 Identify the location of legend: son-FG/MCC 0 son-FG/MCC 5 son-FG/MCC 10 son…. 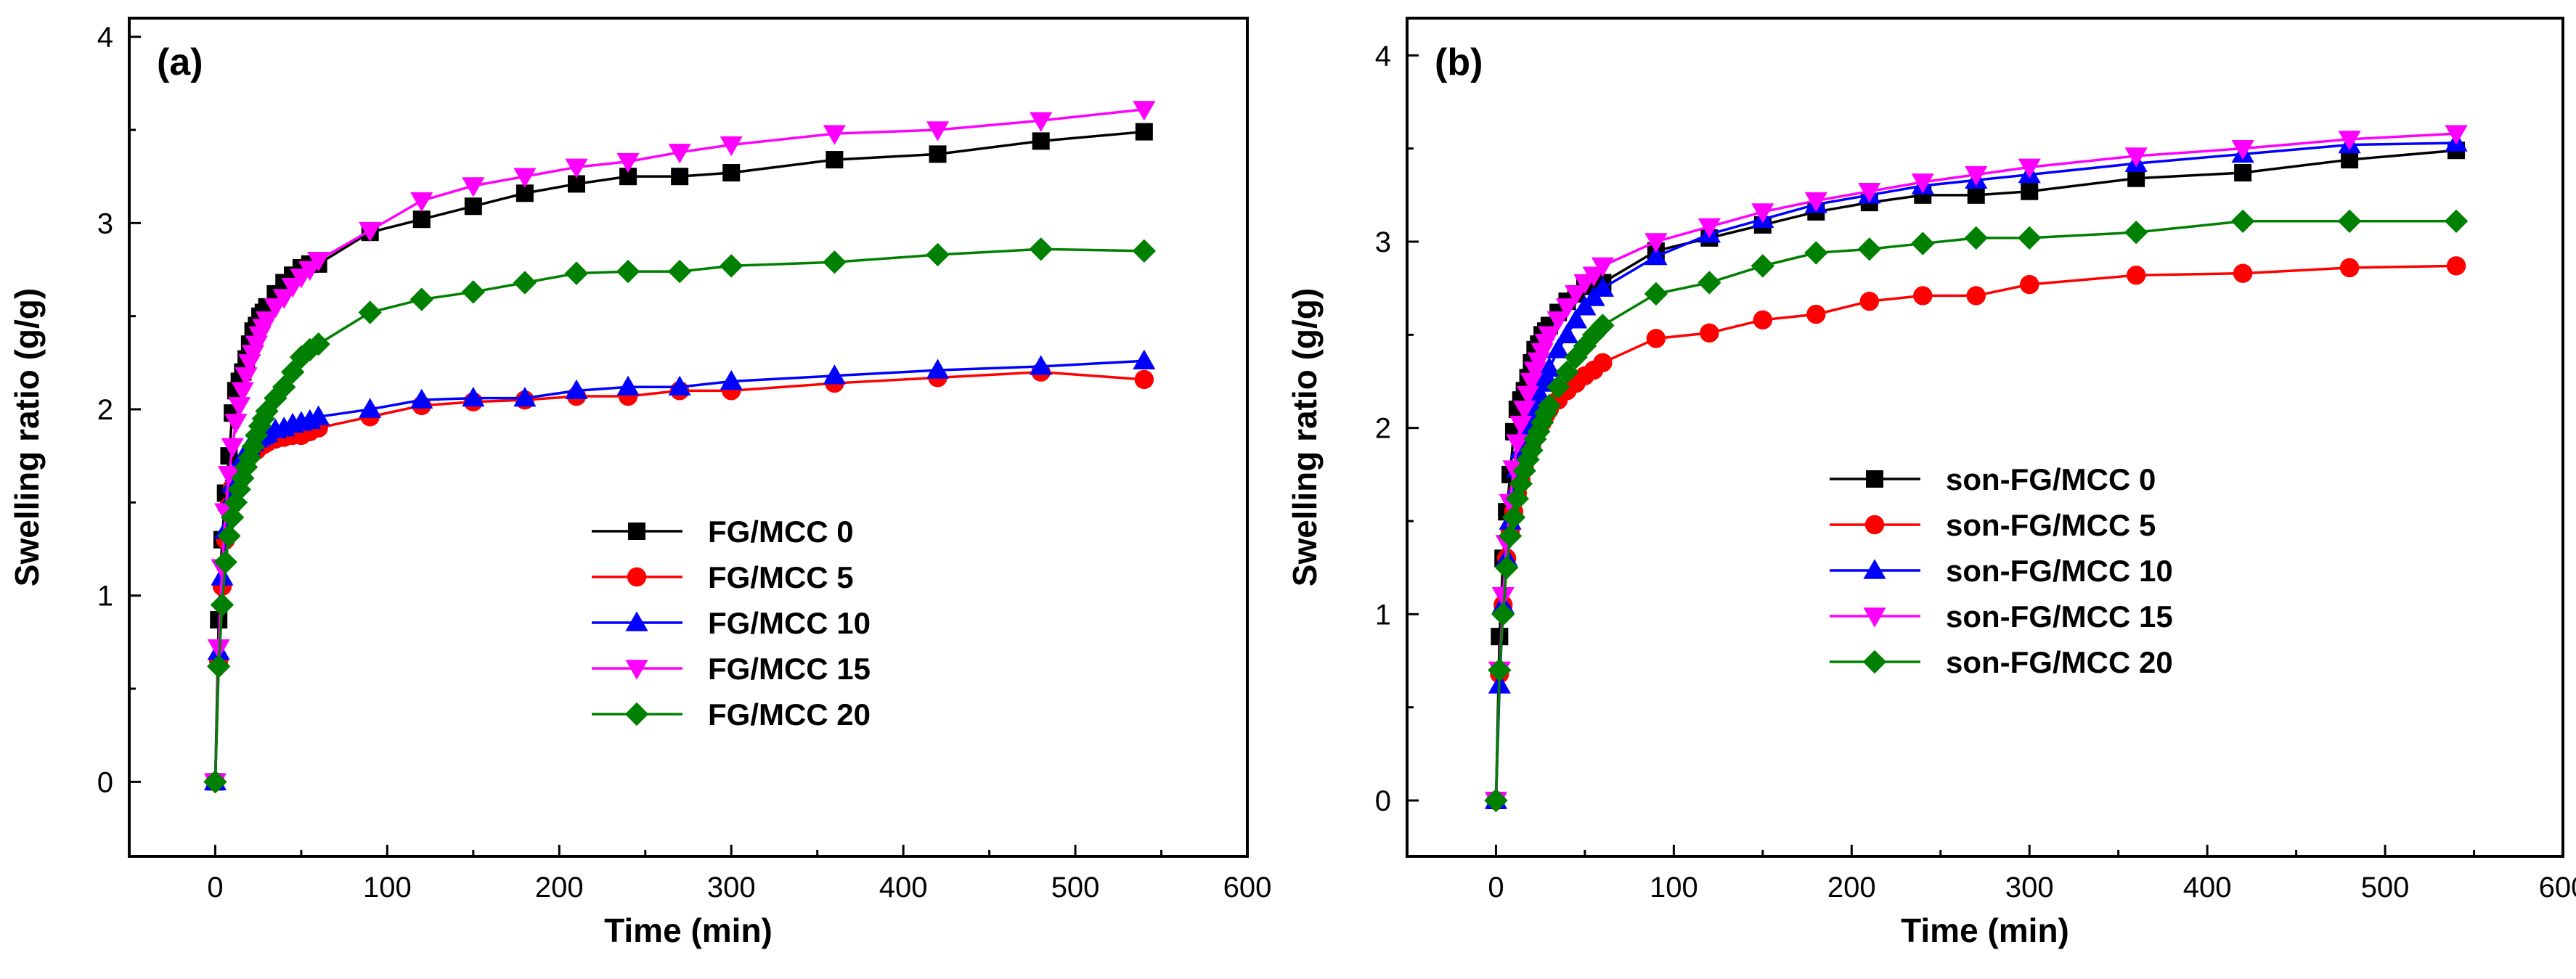
(2001, 570).